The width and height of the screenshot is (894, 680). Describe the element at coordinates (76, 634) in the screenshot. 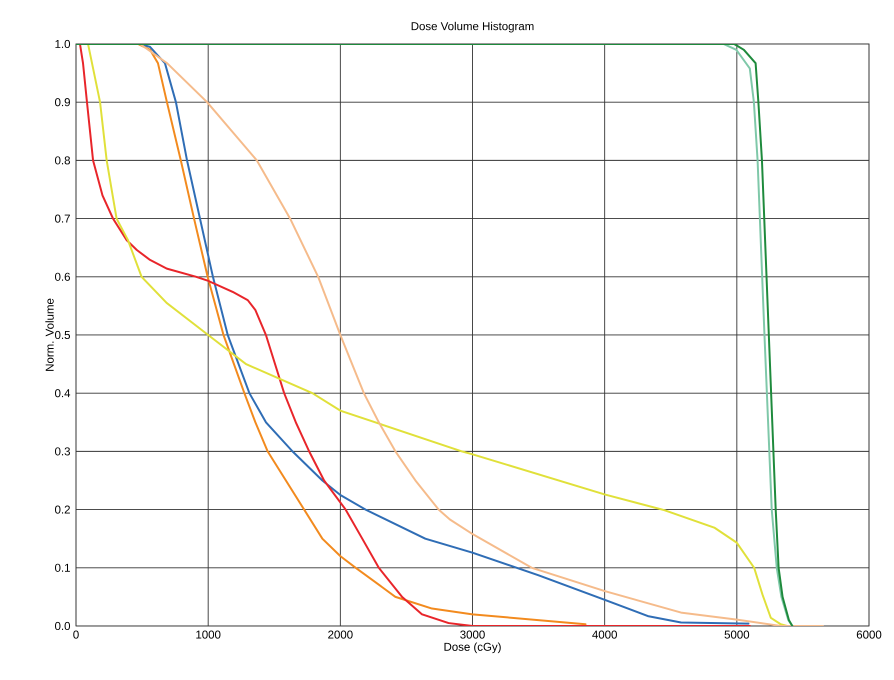

I see `x-tick-label: 0` at that location.